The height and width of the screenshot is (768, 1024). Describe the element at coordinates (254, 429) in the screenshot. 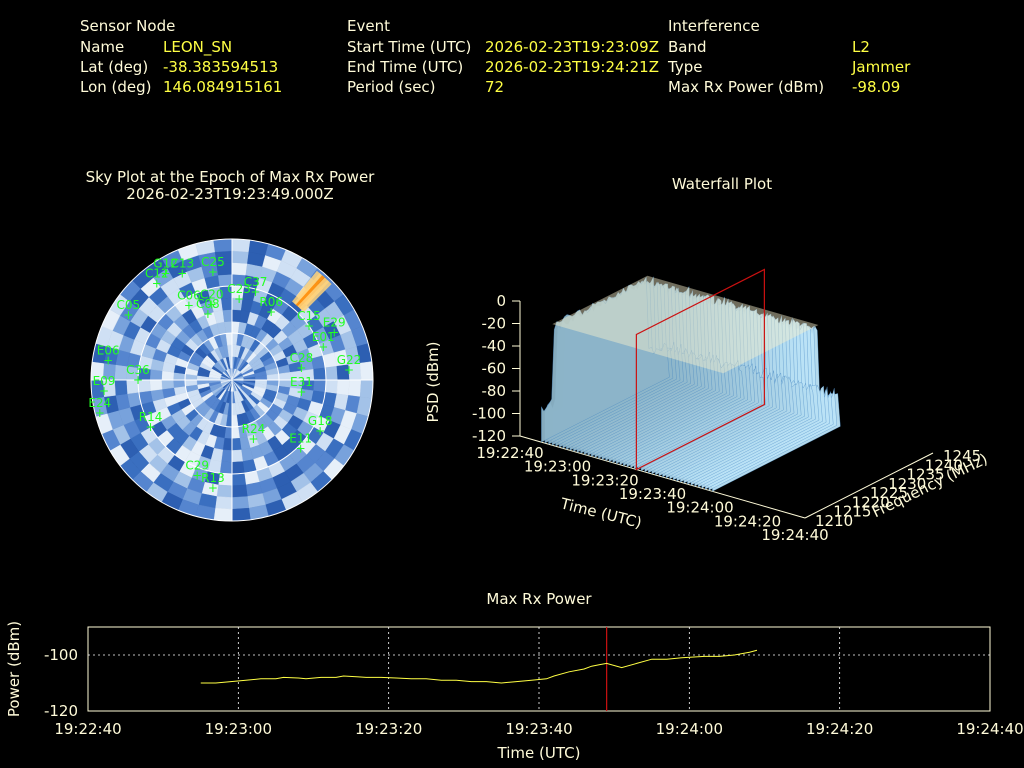

I see `satellite-label: R24` at that location.